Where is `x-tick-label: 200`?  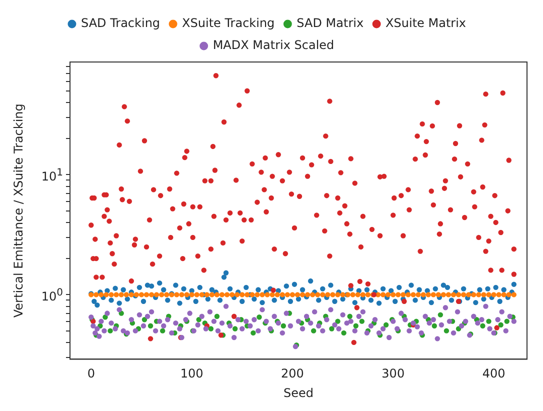 x-tick-label: 200 is located at coordinates (292, 373).